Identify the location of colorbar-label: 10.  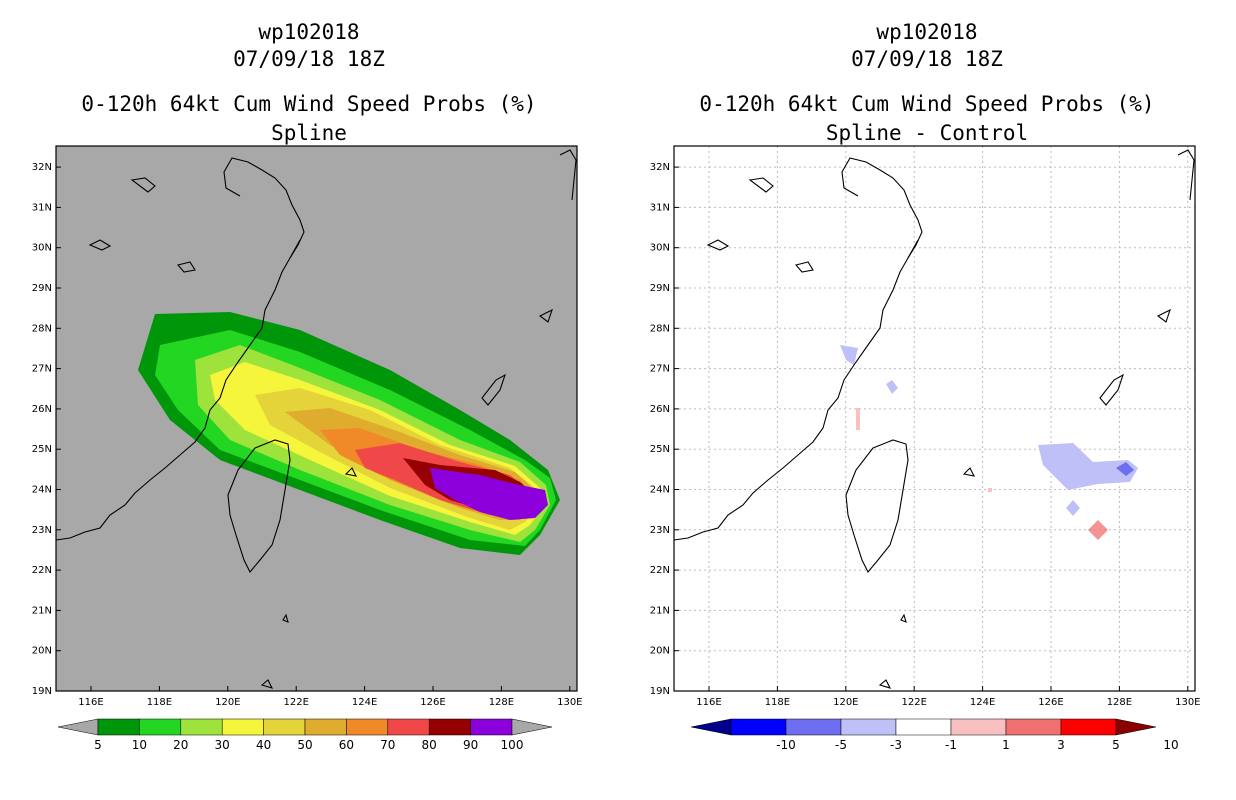
(139, 745).